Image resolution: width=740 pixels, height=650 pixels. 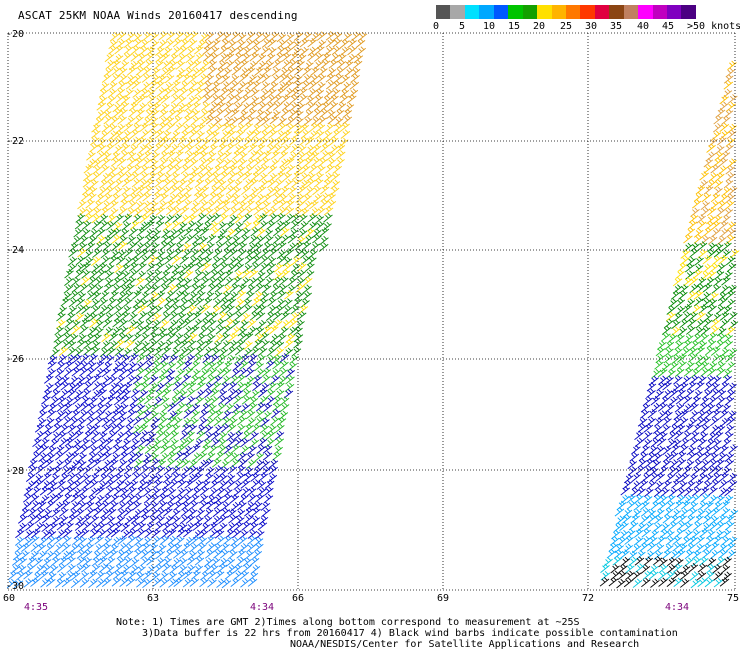 I want to click on legend-swatch, so click(x=530, y=12).